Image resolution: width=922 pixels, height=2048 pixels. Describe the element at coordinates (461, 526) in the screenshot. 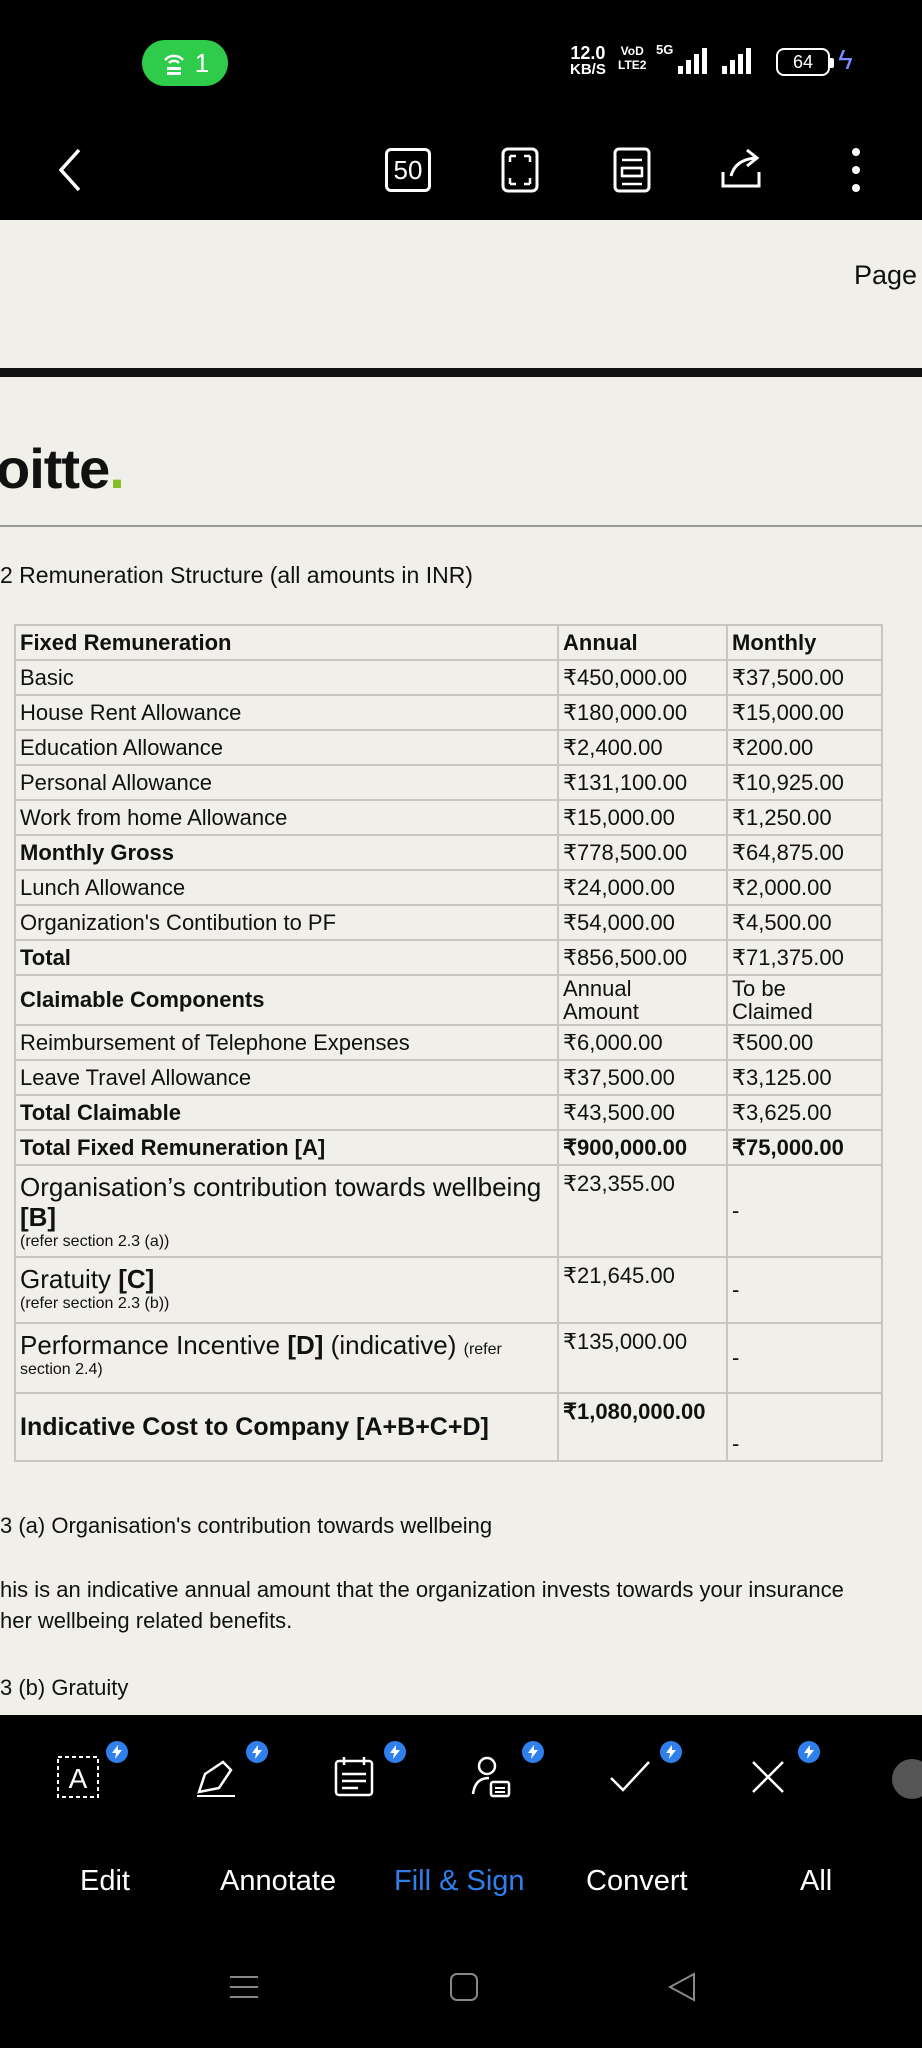

I see `header-rule` at that location.